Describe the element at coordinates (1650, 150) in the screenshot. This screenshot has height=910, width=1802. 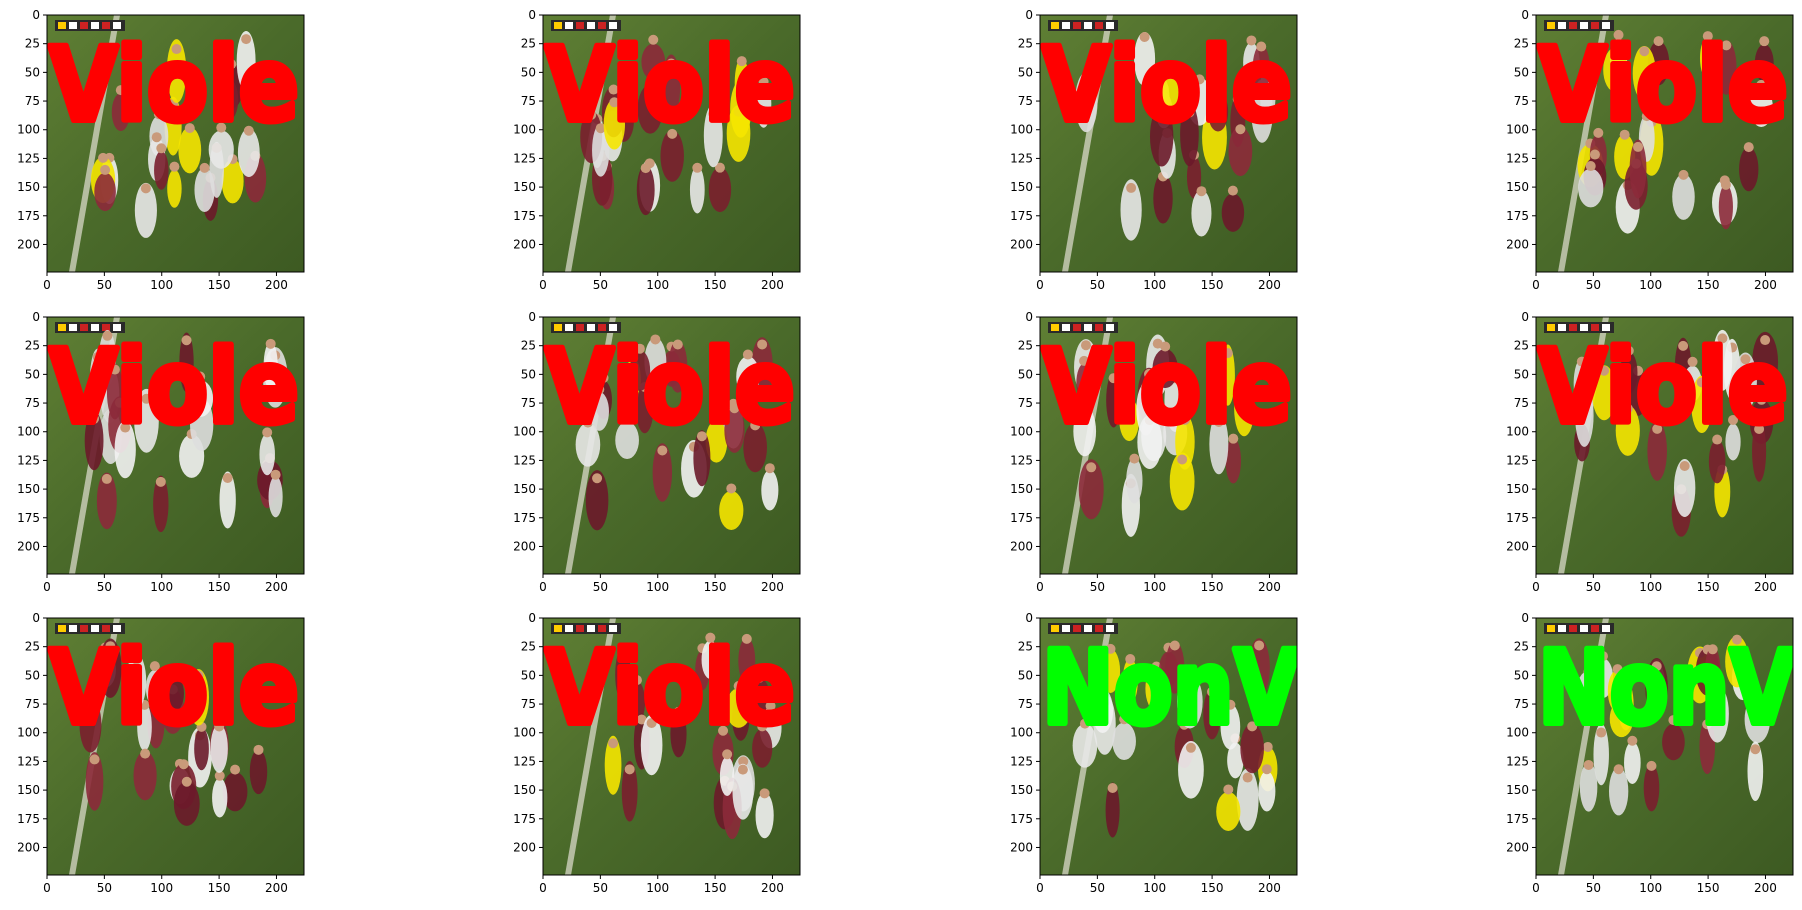
I see `subplot-1-4: Viole 0 50 100 150 200 0 25 50 75 100 125 150 175 200` at that location.